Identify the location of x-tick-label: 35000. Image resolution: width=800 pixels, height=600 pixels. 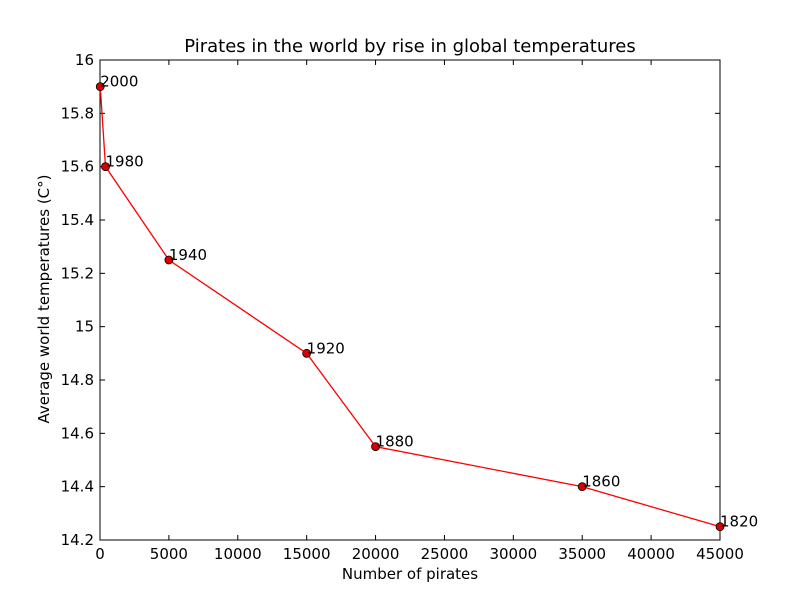
(582, 554).